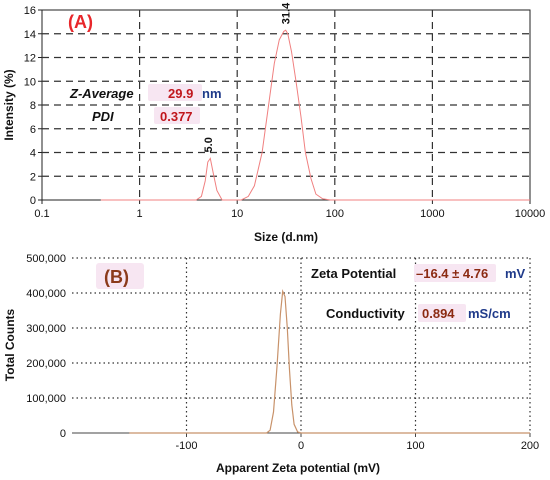 This screenshot has height=480, width=550. I want to click on panel-b-x-tick-label: 100, so click(415, 446).